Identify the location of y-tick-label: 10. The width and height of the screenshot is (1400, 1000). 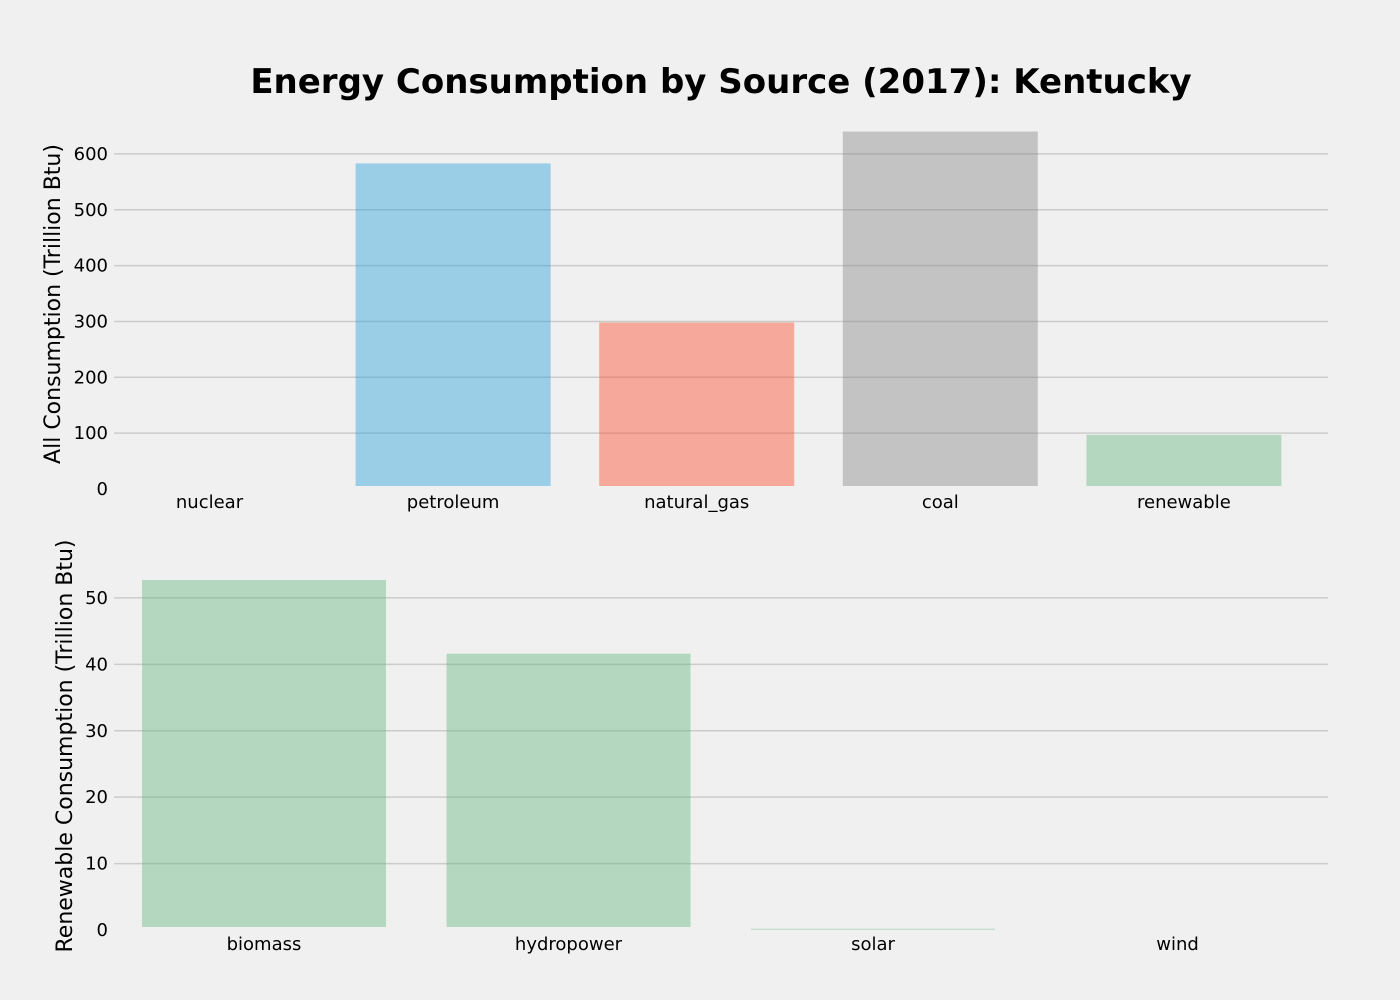
(96, 864).